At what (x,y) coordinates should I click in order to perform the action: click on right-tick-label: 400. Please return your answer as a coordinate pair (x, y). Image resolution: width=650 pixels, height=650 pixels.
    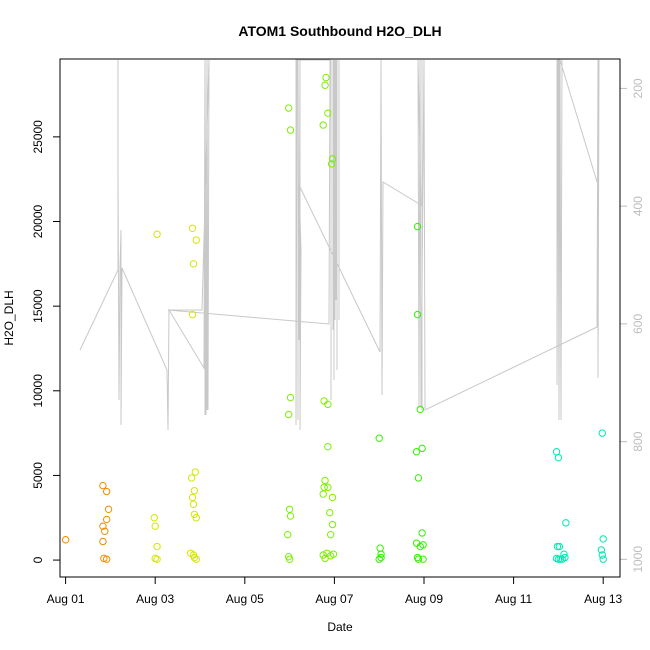
    Looking at the image, I should click on (638, 206).